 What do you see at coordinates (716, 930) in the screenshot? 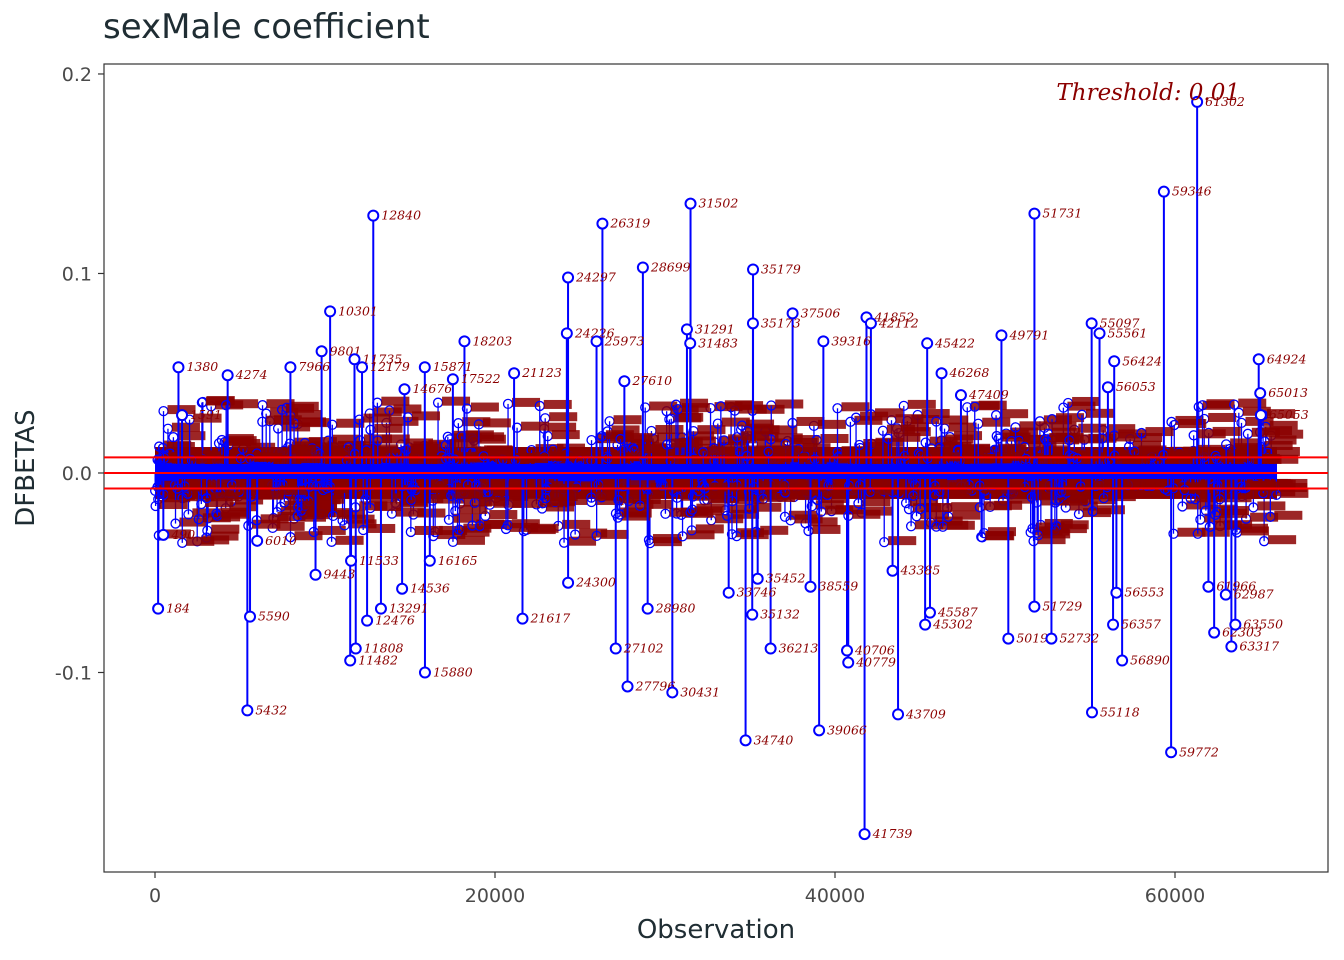
I see `x-axis-title: Observation` at bounding box center [716, 930].